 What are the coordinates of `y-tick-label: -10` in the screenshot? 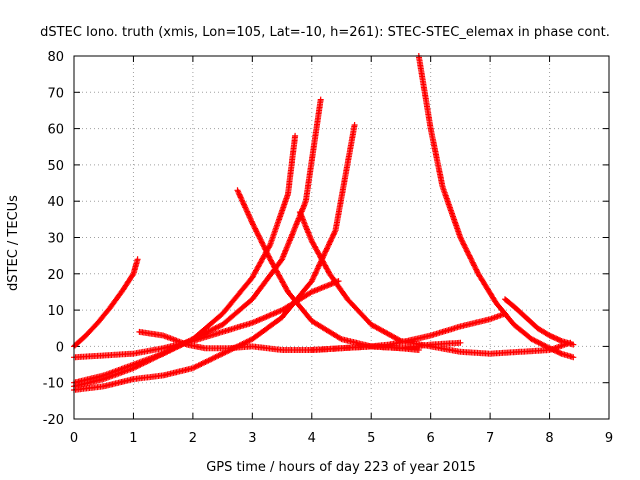 It's located at (53, 384).